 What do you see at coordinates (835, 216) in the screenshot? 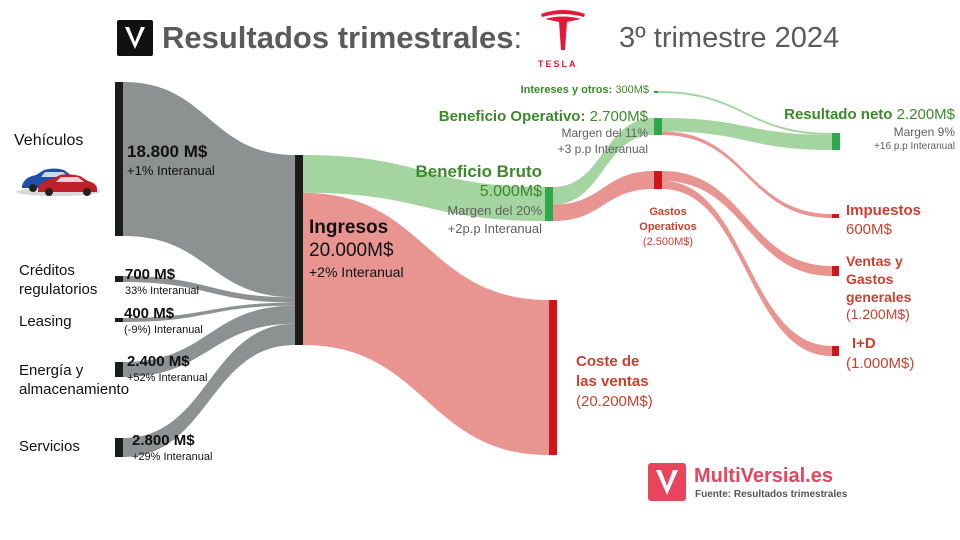
I see `node-impuestos` at bounding box center [835, 216].